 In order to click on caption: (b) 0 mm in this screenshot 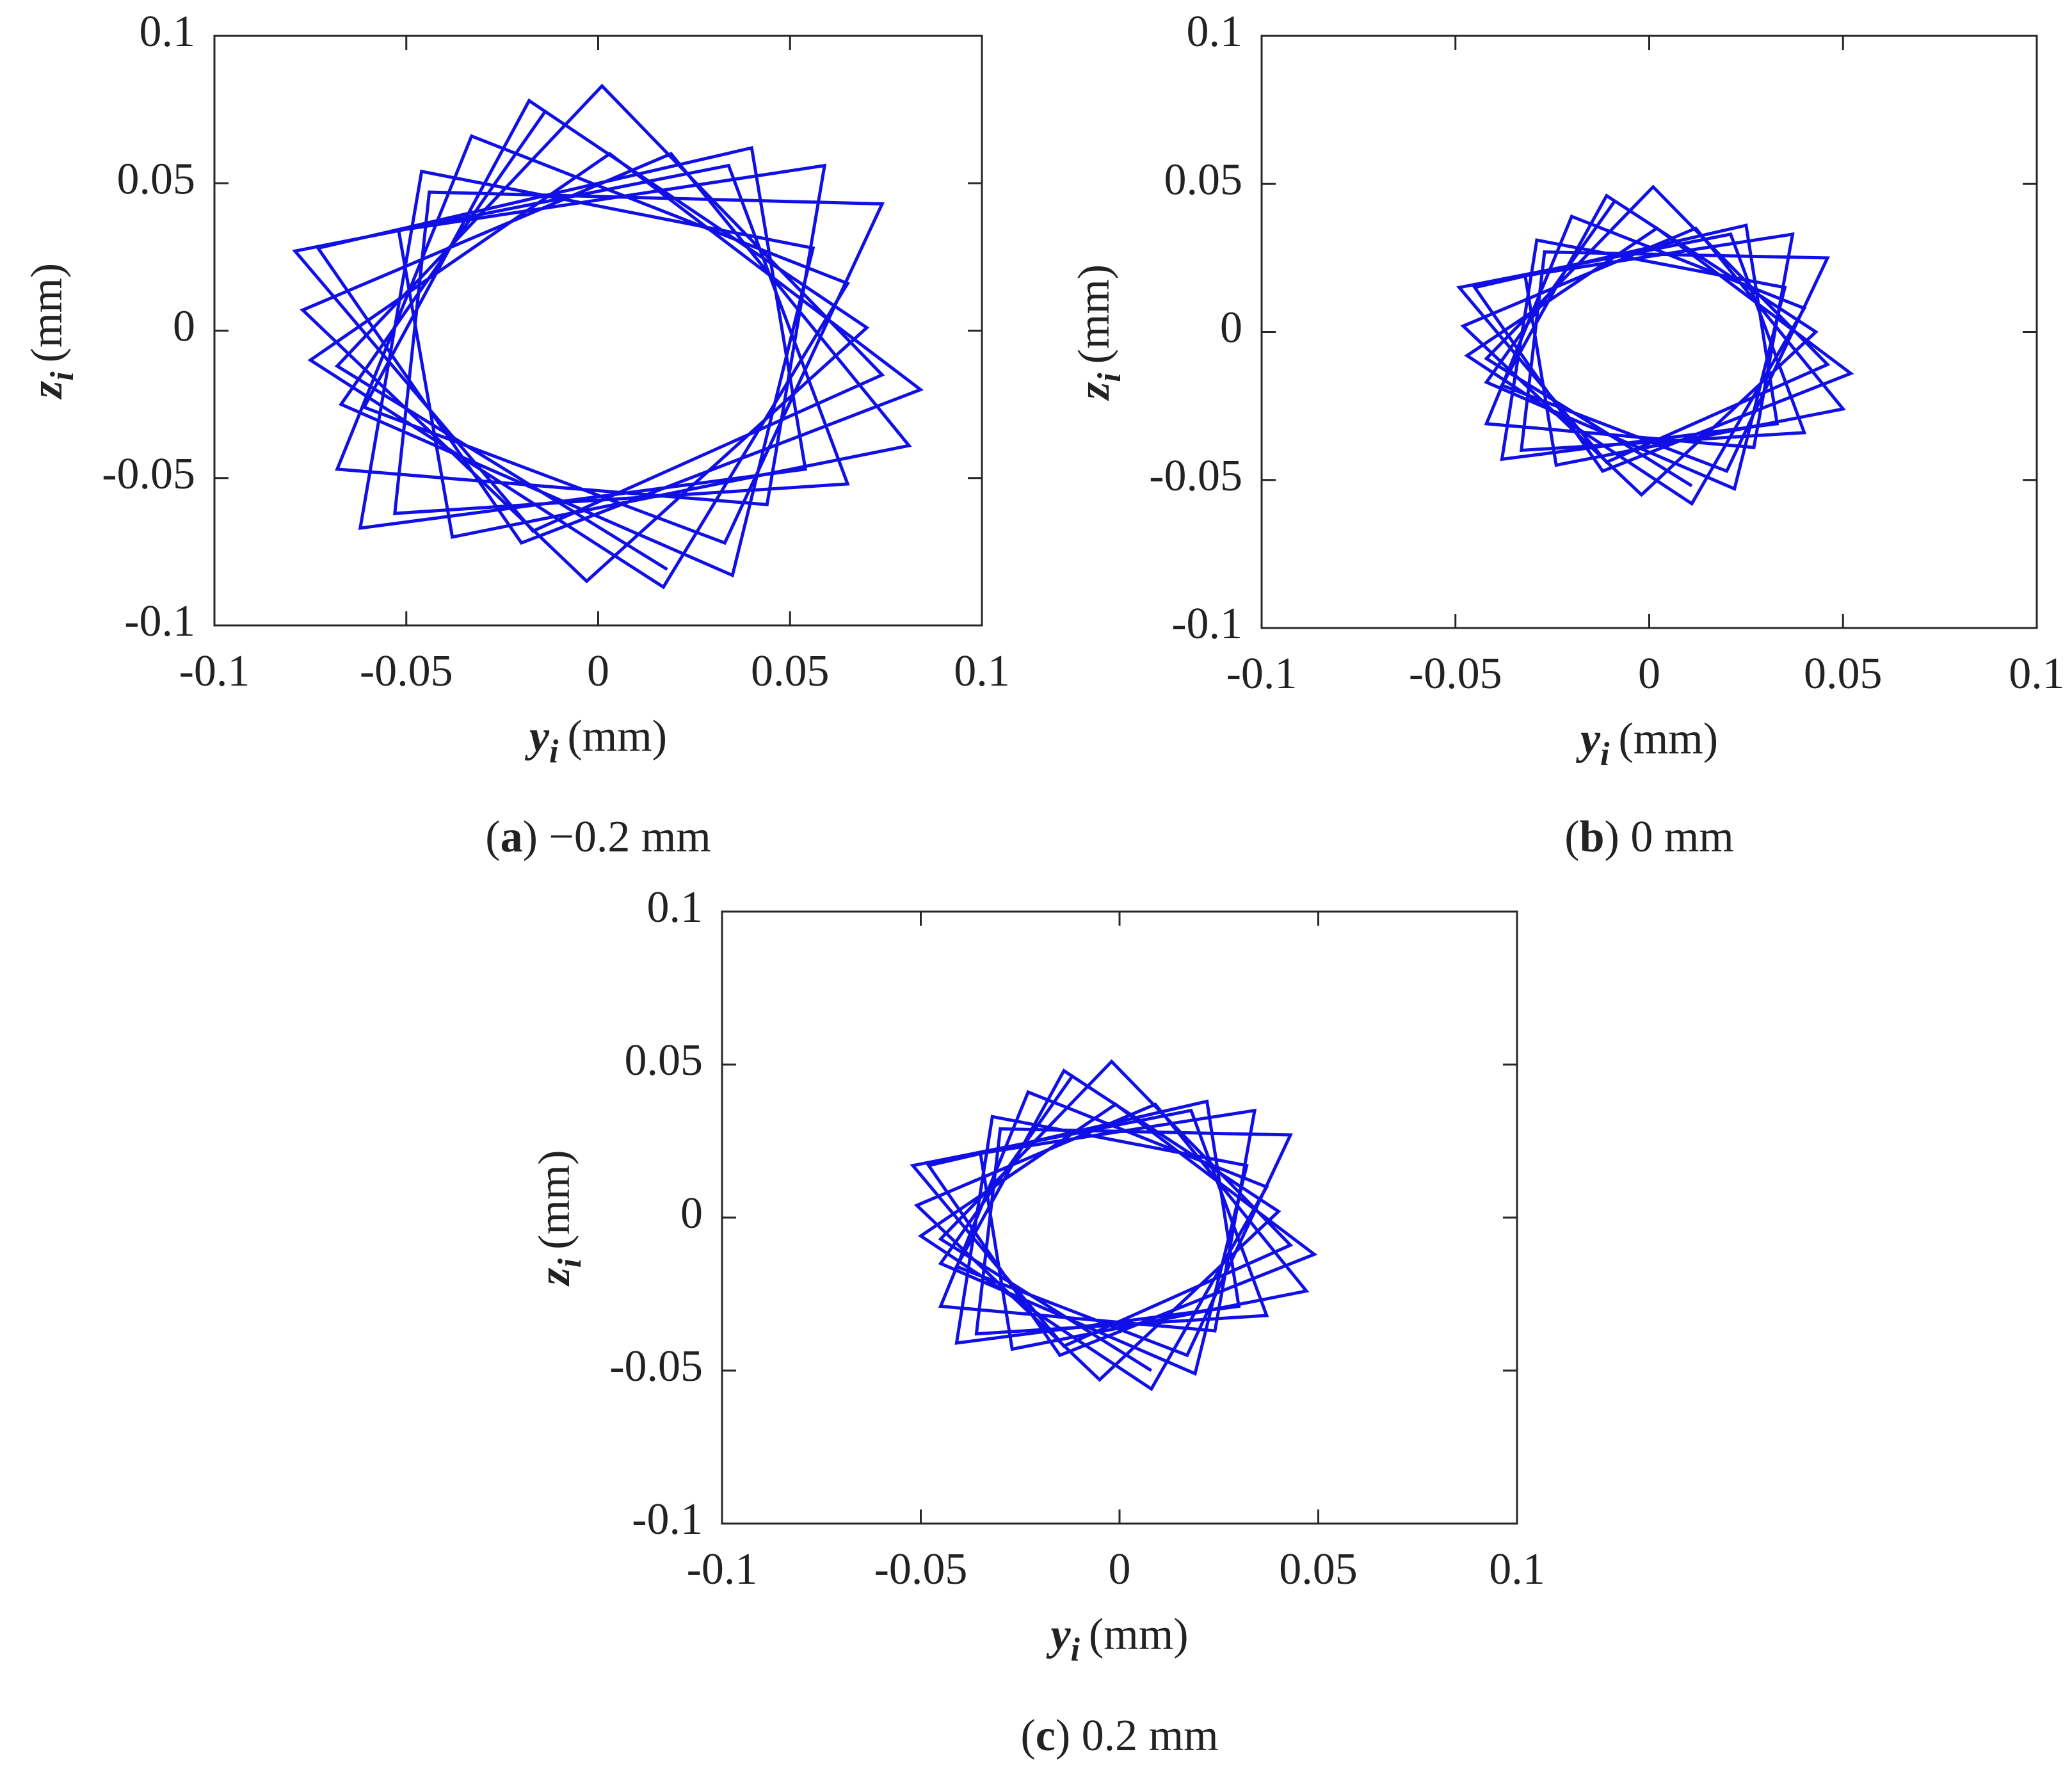, I will do `click(1648, 837)`.